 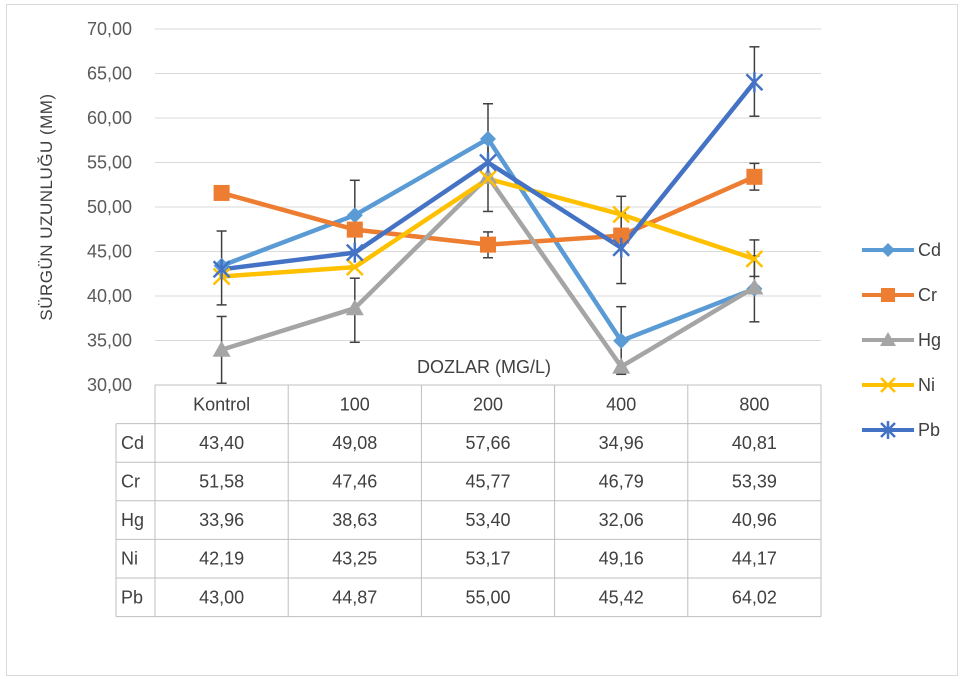 What do you see at coordinates (929, 250) in the screenshot?
I see `legend-label: Cd` at bounding box center [929, 250].